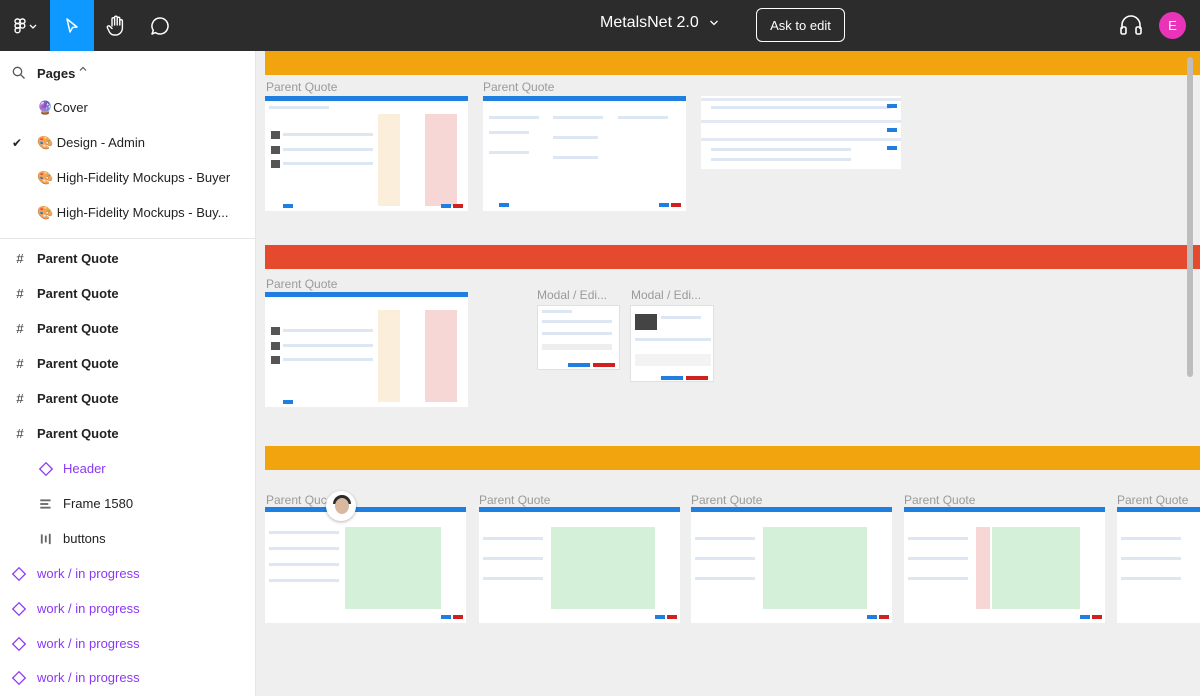 Image resolution: width=1200 pixels, height=696 pixels. I want to click on layer-frame-1580: Frame 1580, so click(128, 503).